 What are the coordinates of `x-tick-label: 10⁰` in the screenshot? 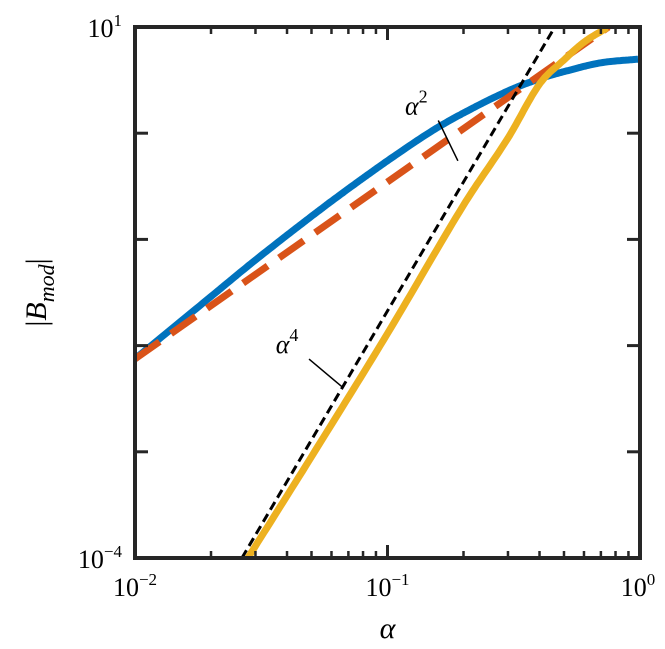 It's located at (638, 586).